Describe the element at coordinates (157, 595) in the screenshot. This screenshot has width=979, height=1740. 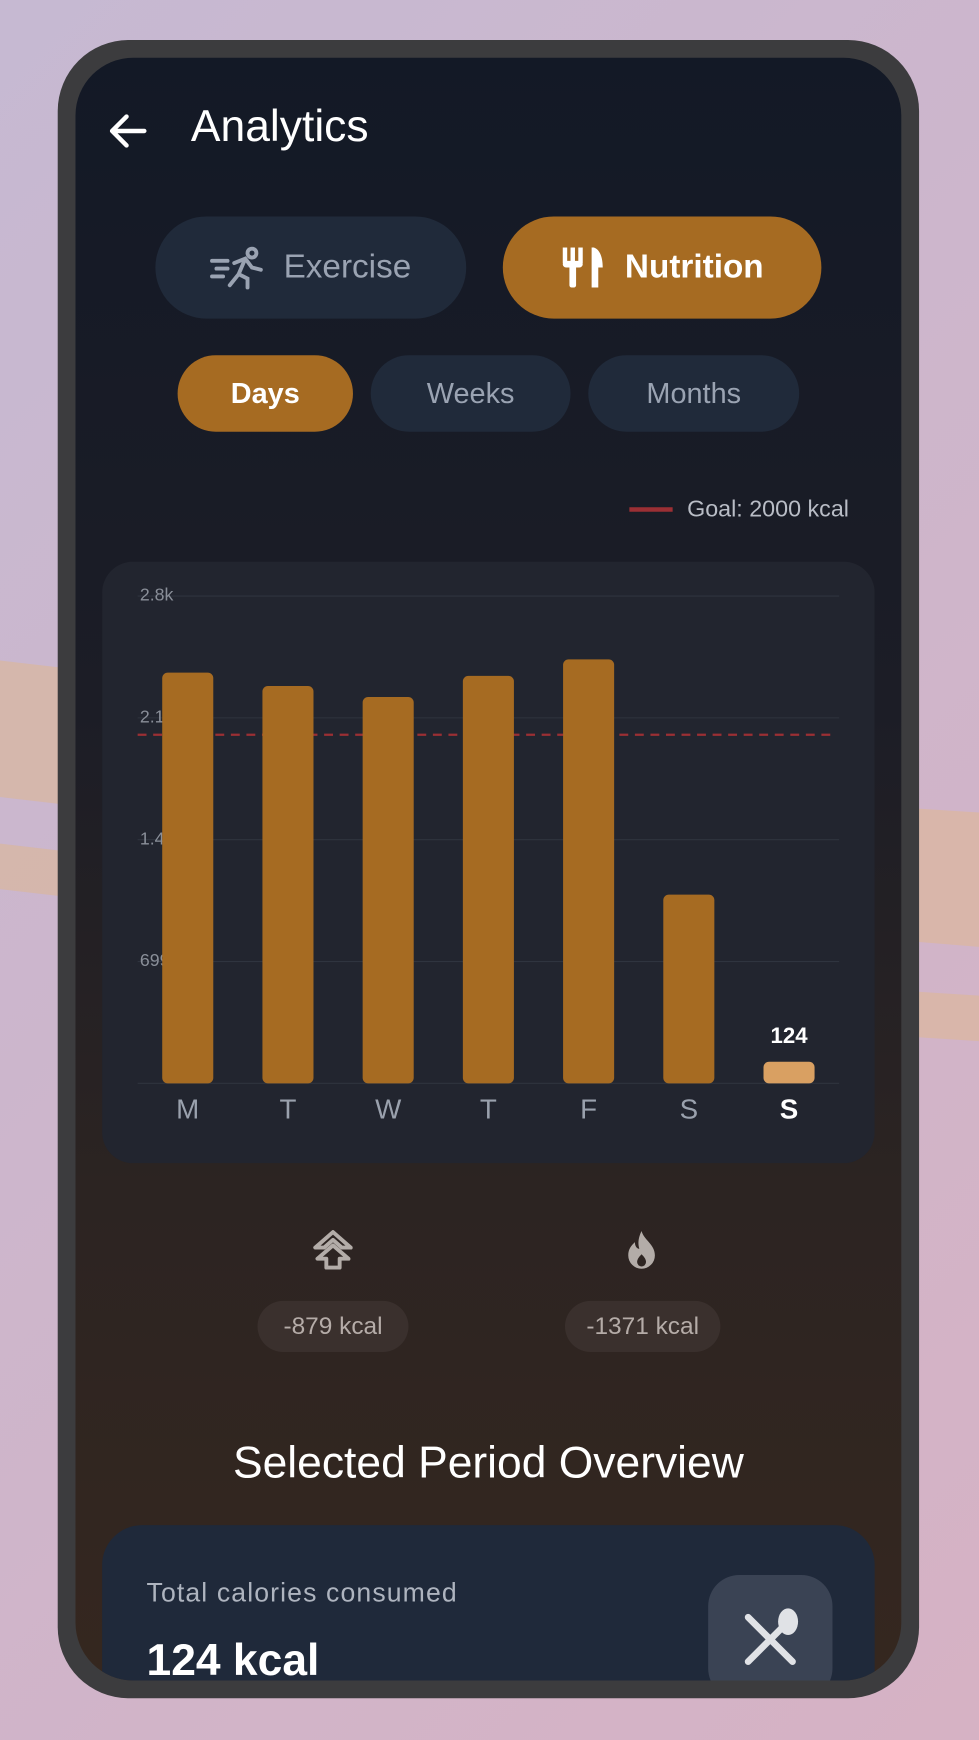
I see `y-tick-label: 2.8k` at that location.